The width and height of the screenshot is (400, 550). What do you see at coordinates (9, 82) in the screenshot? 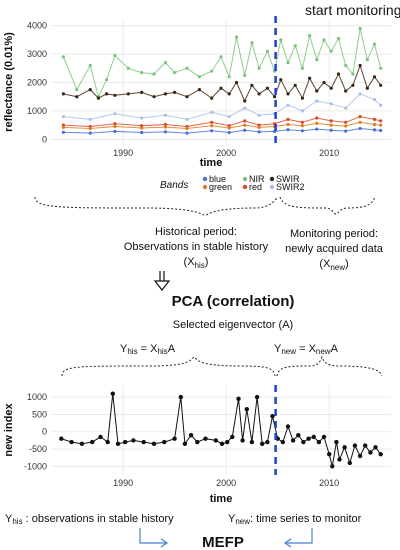
I see `chart1-y-axis-title: reflectance (0.01%)` at bounding box center [9, 82].